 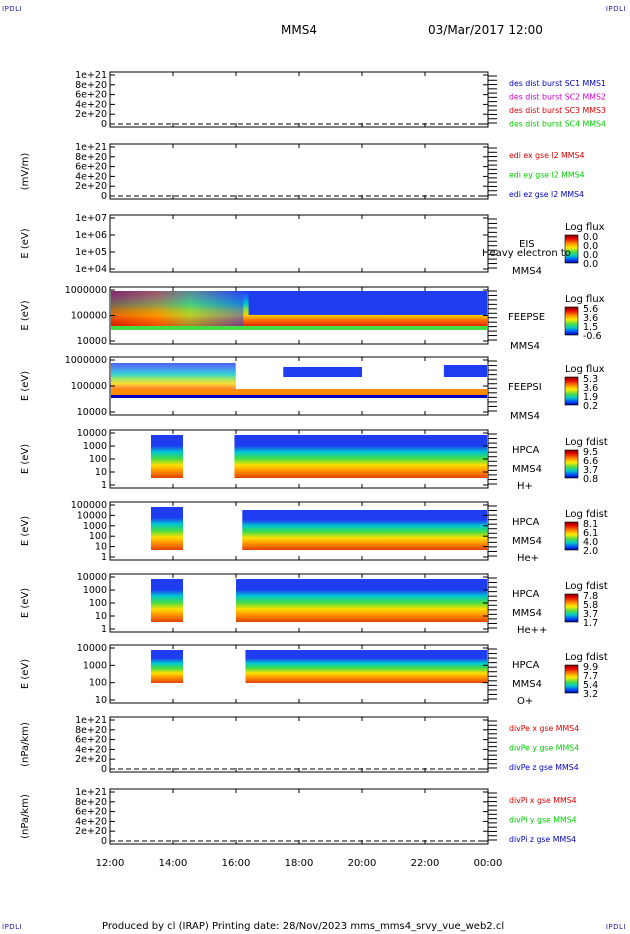 What do you see at coordinates (526, 317) in the screenshot?
I see `instrument-label: FEEPSE` at bounding box center [526, 317].